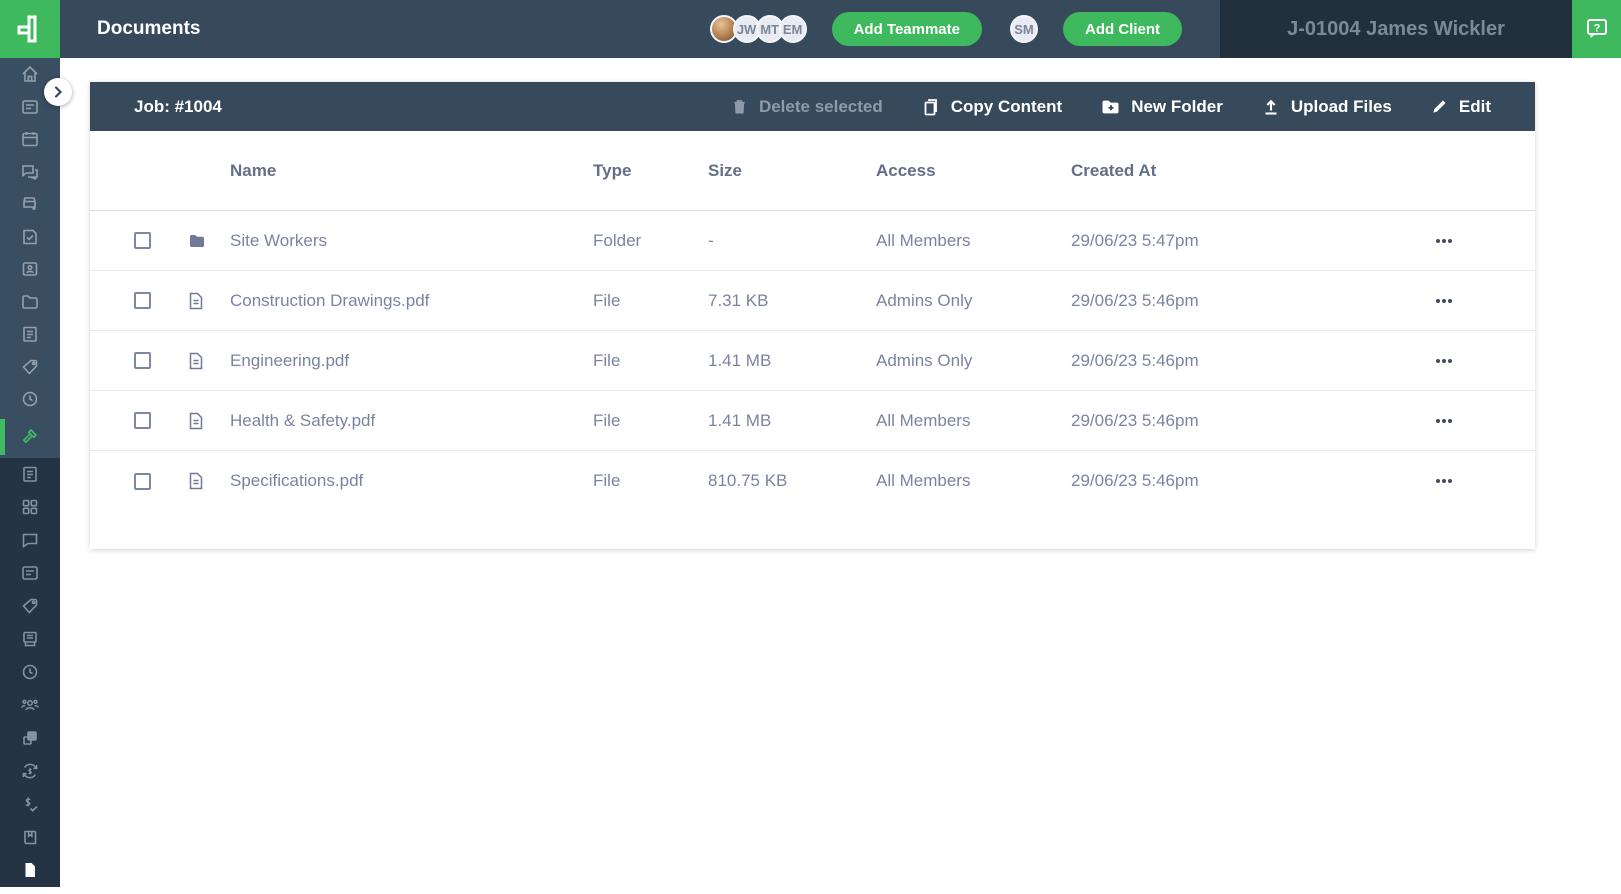  I want to click on sidebar-item-job-time, so click(30, 672).